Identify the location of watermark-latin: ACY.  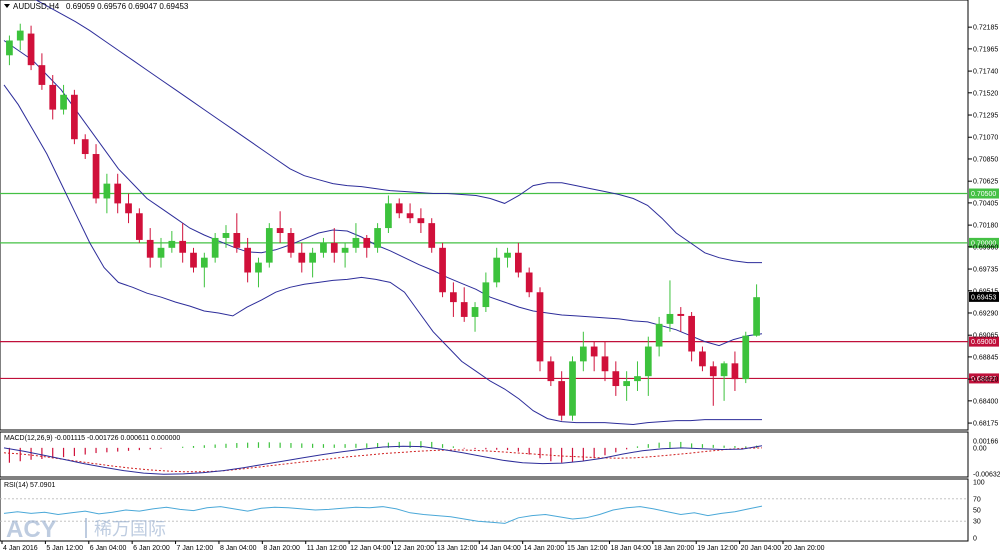
(31, 529).